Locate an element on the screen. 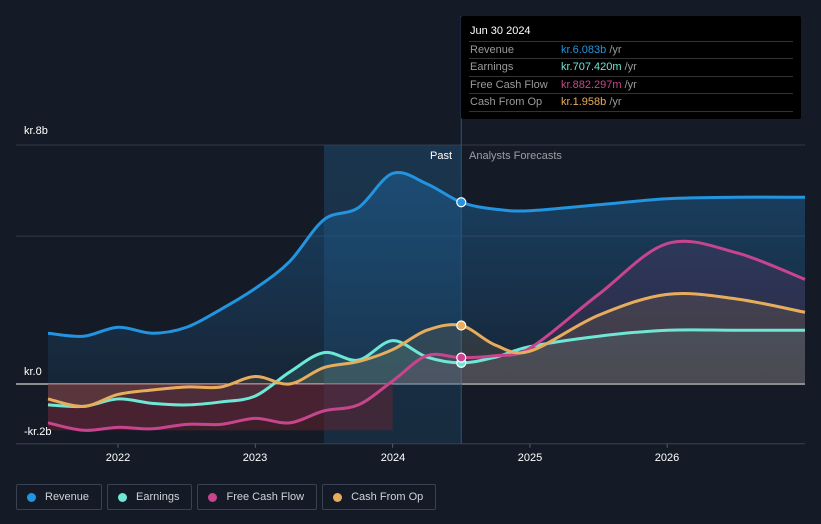 Image resolution: width=821 pixels, height=524 pixels. legend-item-earnings: Earnings is located at coordinates (150, 497).